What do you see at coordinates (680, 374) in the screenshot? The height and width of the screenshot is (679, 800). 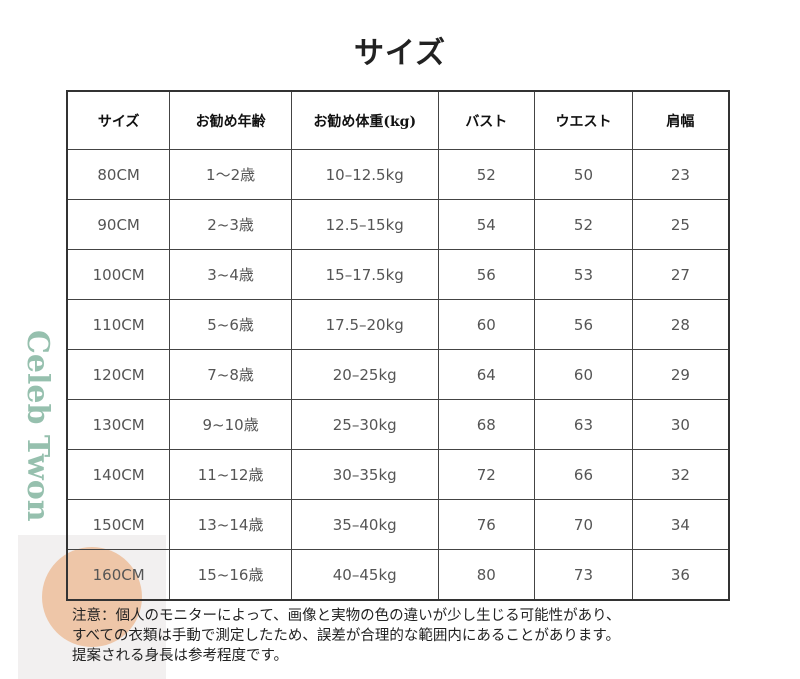 I see `table-cell: 29` at bounding box center [680, 374].